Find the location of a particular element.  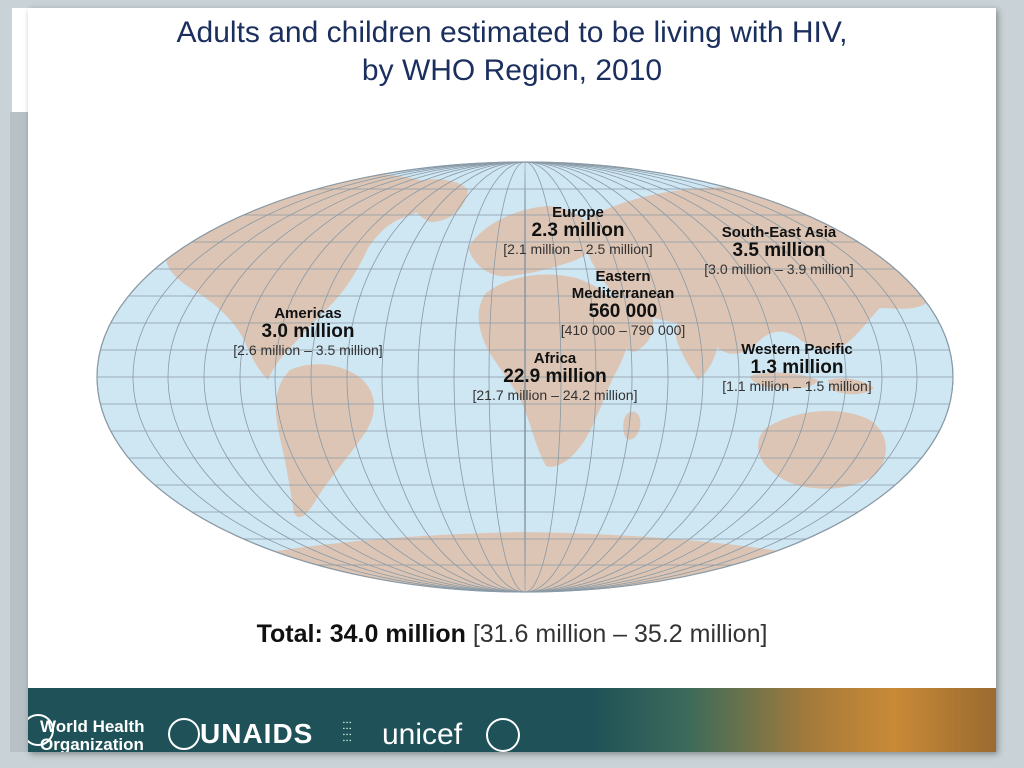

region-range-americas: [2.6 million – 3.5 million] is located at coordinates (308, 350).